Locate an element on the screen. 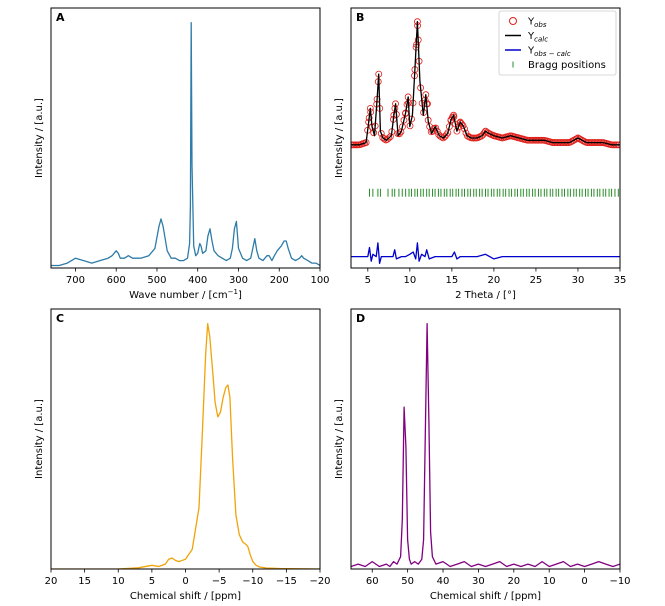 This screenshot has width=665, height=606. legend-entry-sub: calc is located at coordinates (541, 40).